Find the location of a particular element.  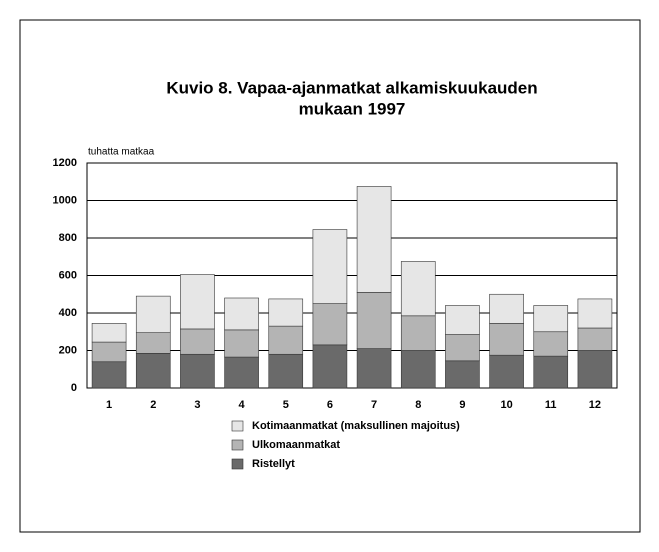

x-tick-label: 5 is located at coordinates (286, 405).